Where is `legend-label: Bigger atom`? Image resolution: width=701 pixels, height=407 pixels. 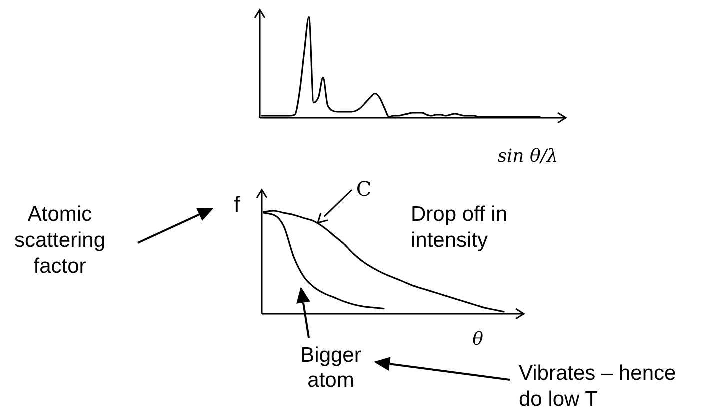
legend-label: Bigger atom is located at coordinates (331, 368).